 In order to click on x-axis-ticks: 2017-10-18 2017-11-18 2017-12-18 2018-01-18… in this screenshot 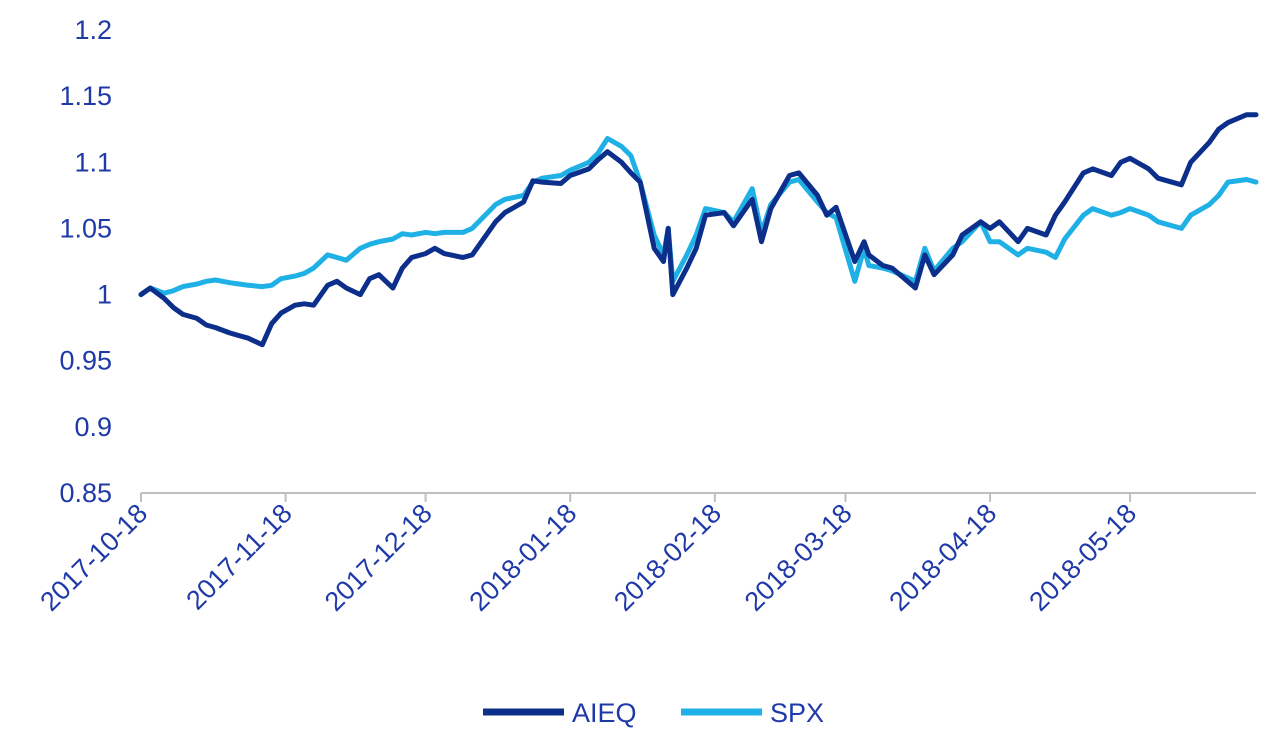, I will do `click(588, 555)`.